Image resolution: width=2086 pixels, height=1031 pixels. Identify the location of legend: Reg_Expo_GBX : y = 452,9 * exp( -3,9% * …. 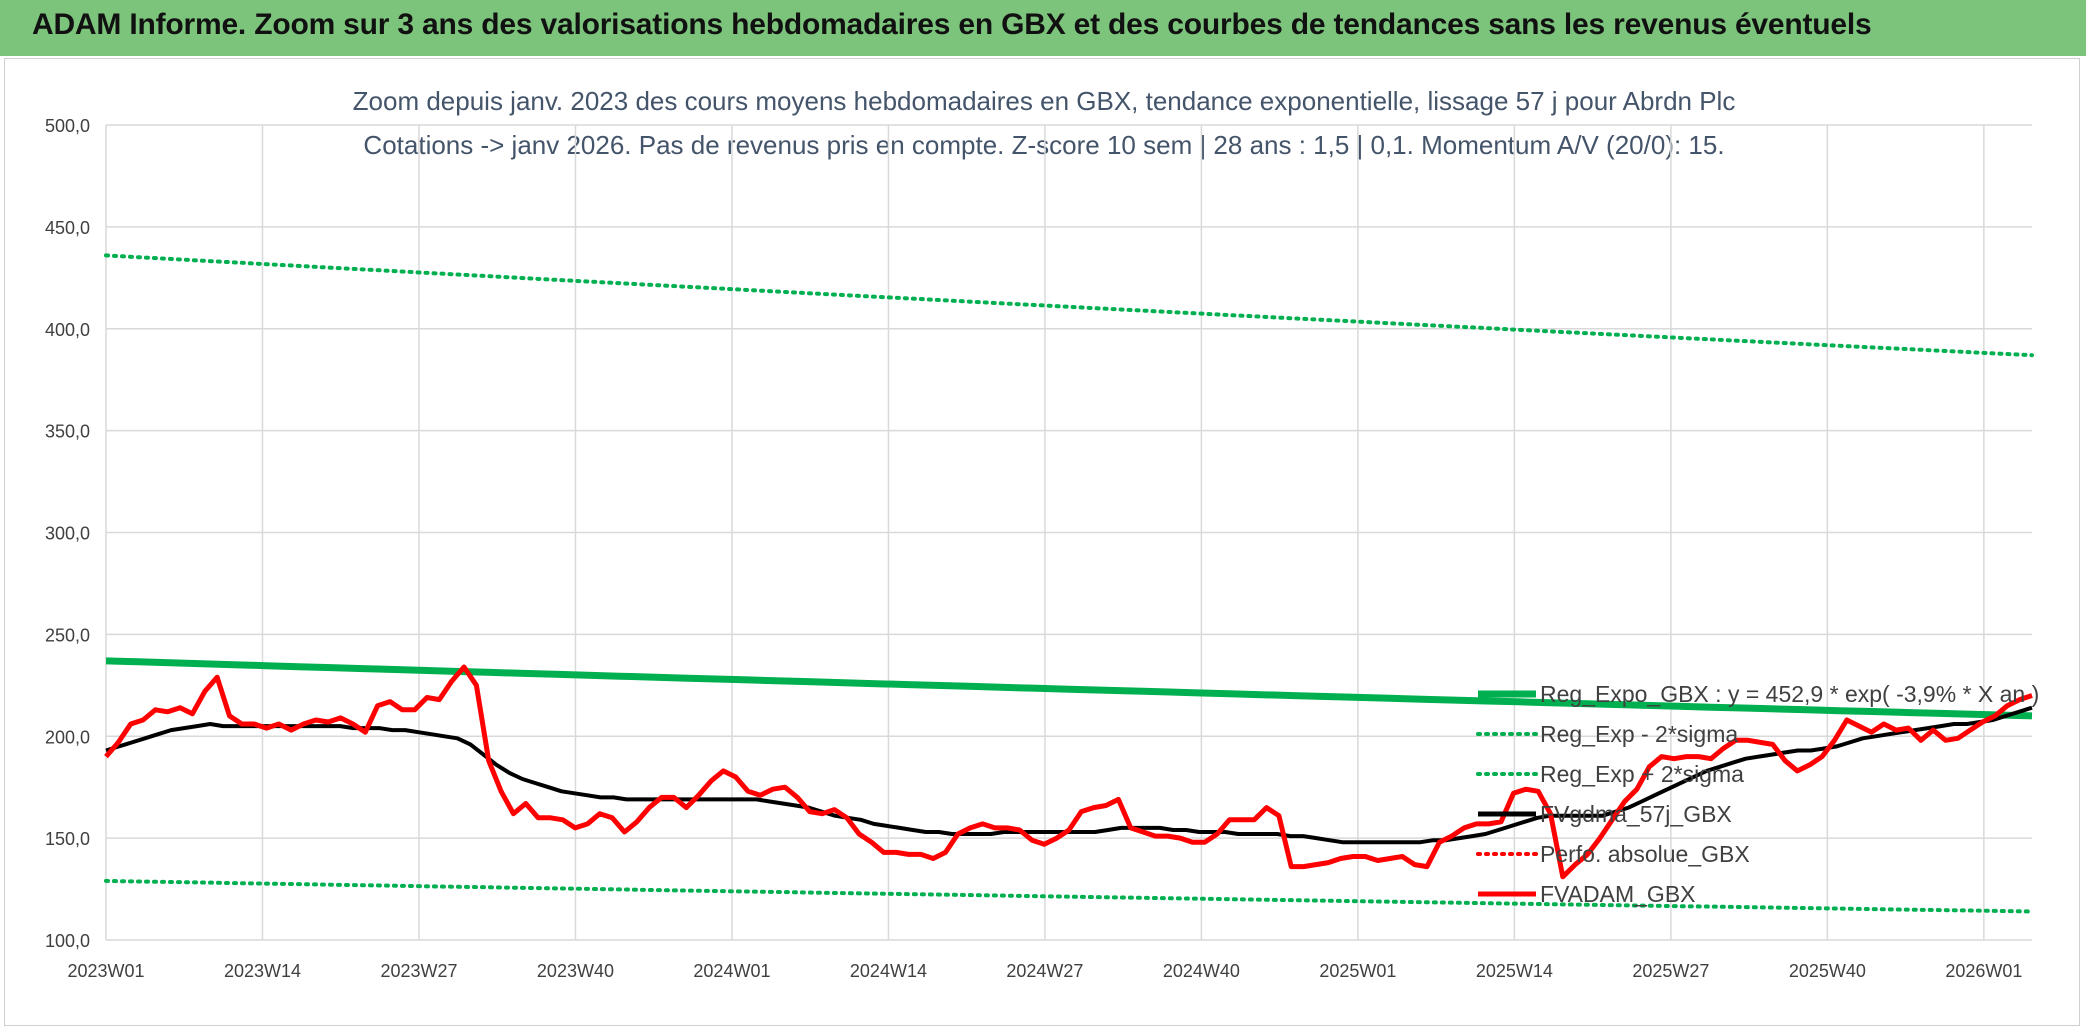
(1757, 794).